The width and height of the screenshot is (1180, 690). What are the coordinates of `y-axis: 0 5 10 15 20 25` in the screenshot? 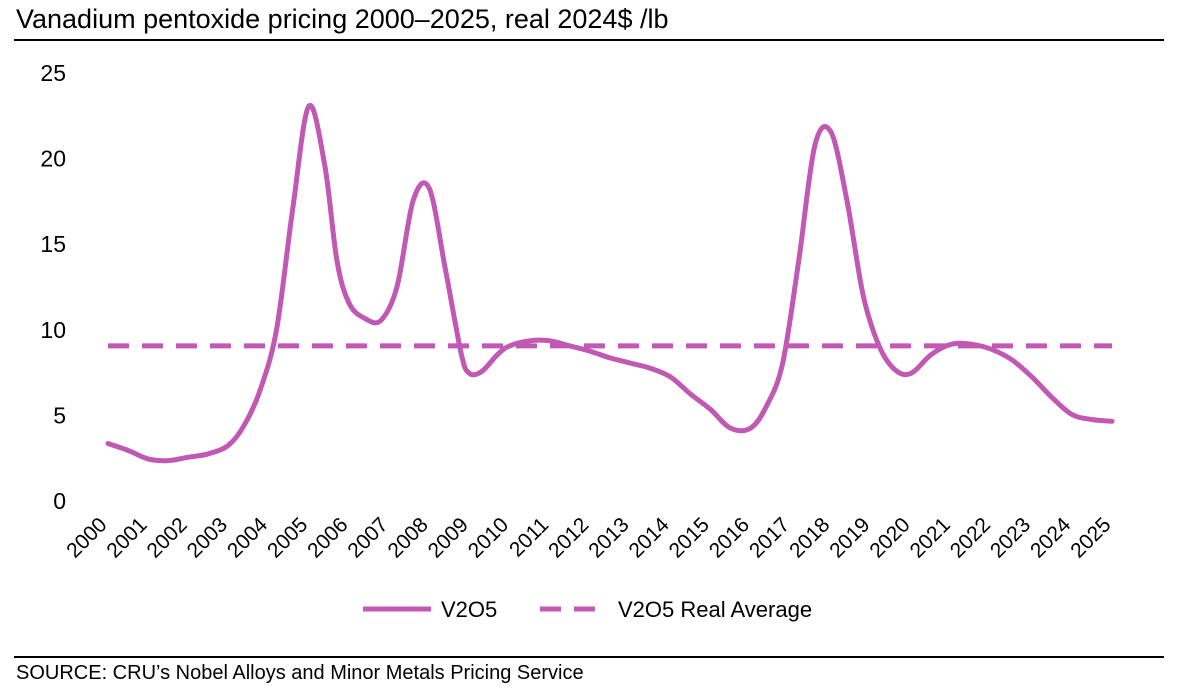 It's located at (53, 287).